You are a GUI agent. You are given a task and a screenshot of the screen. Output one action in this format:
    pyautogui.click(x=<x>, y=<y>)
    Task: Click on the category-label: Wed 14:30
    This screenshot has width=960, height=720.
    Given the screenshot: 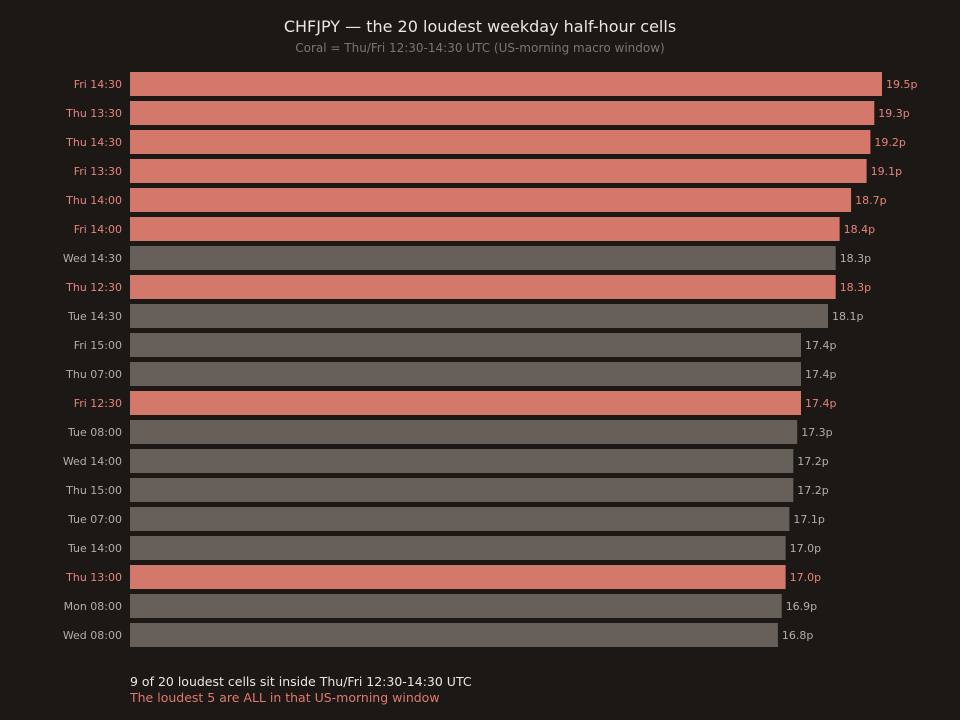 What is the action you would take?
    pyautogui.click(x=92, y=258)
    